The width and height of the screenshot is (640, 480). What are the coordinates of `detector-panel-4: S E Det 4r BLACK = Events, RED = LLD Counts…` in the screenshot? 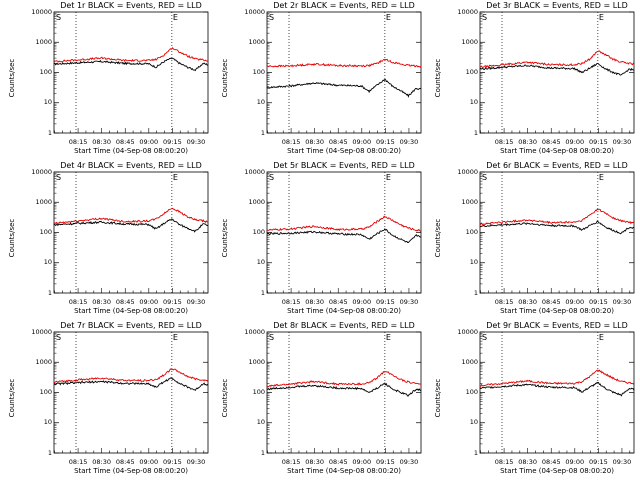 It's located at (106, 240).